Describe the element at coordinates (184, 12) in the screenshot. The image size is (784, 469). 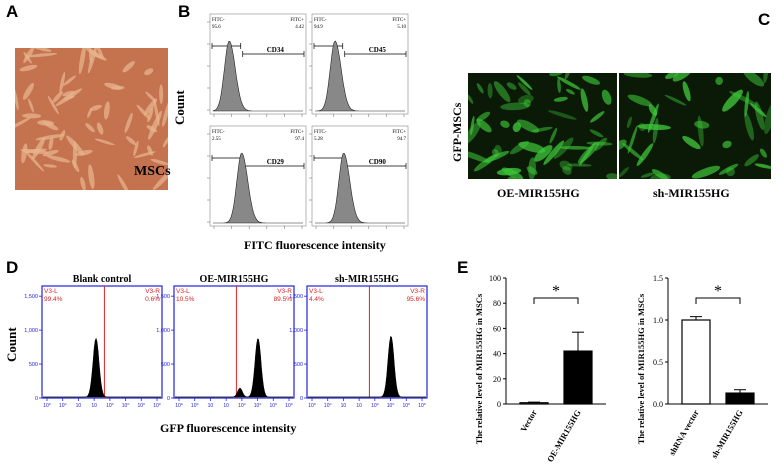
I see `panel-label-b: B` at that location.